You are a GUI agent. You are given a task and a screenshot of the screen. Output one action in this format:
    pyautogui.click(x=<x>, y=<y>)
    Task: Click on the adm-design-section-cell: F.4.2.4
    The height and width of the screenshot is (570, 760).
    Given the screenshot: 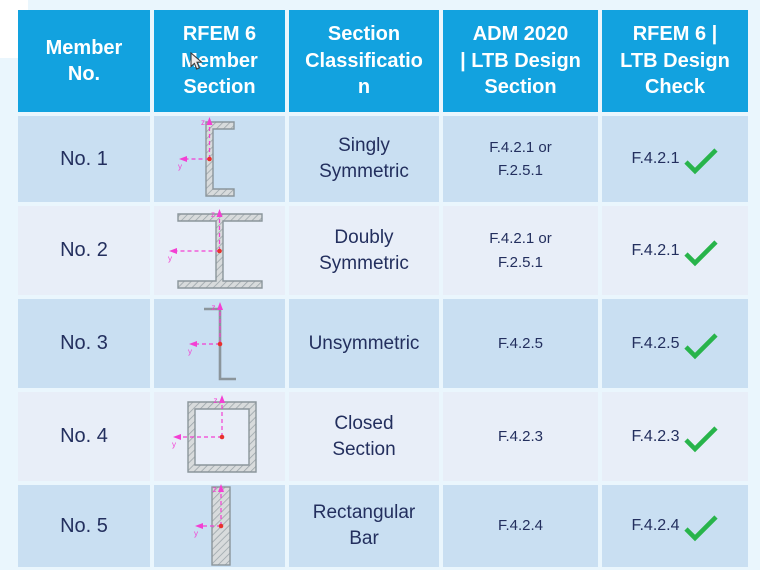 What is the action you would take?
    pyautogui.click(x=520, y=526)
    